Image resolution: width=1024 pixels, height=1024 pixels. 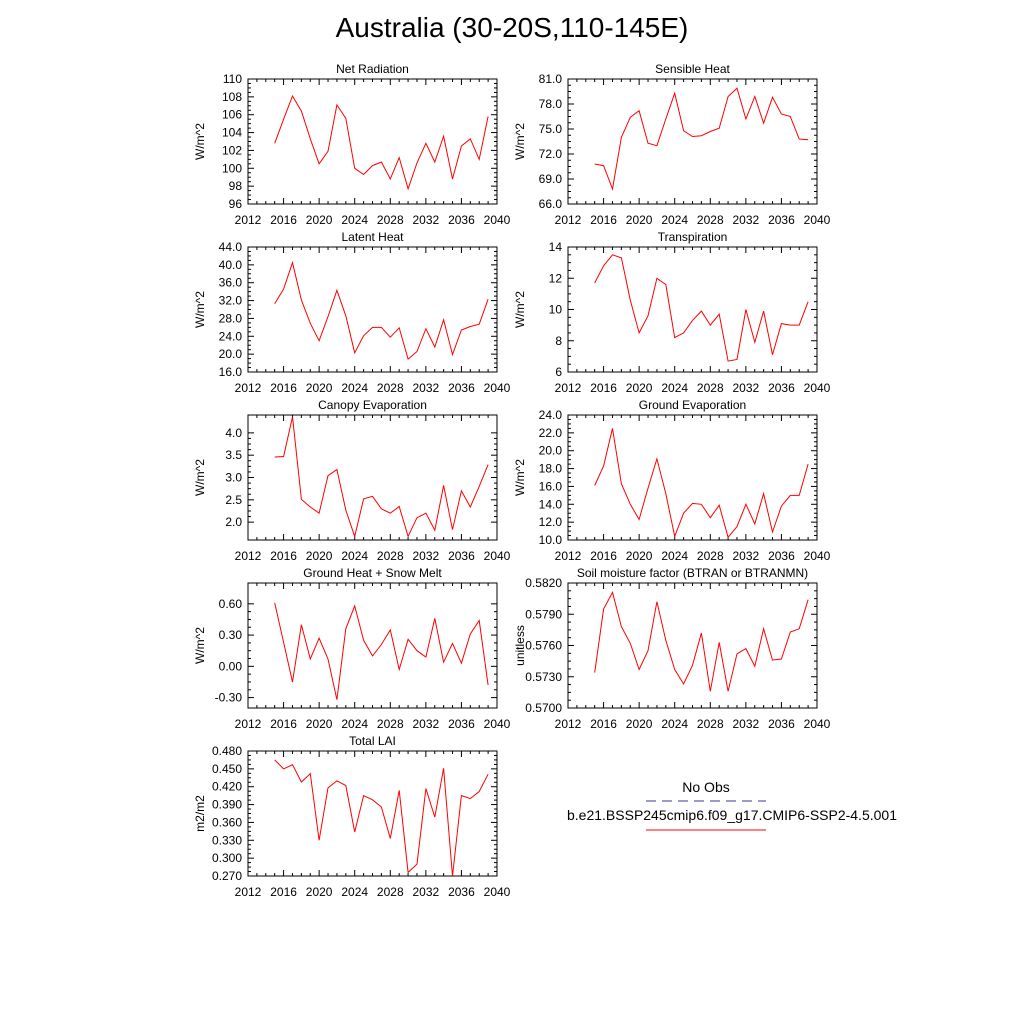 I want to click on y-tick-label: 0.00, so click(x=231, y=666).